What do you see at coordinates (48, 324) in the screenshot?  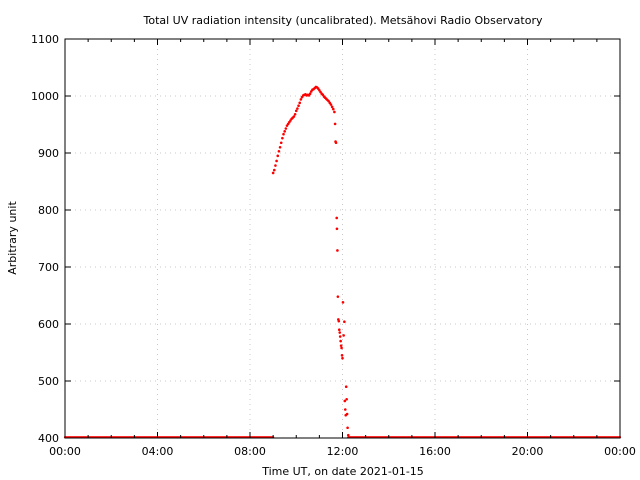 I see `y-tick-label: 600` at bounding box center [48, 324].